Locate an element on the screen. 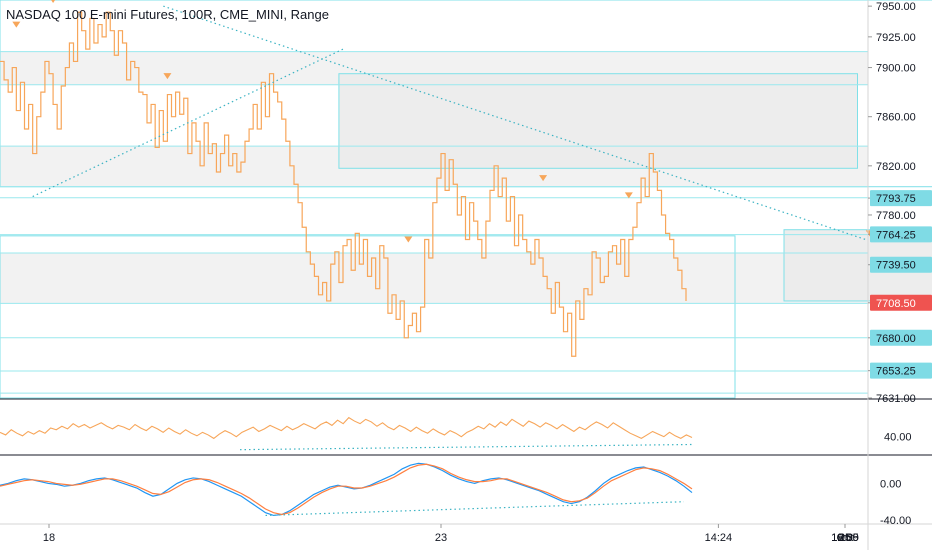 The width and height of the screenshot is (932, 555). x-tick-label: 12:39 is located at coordinates (845, 538).